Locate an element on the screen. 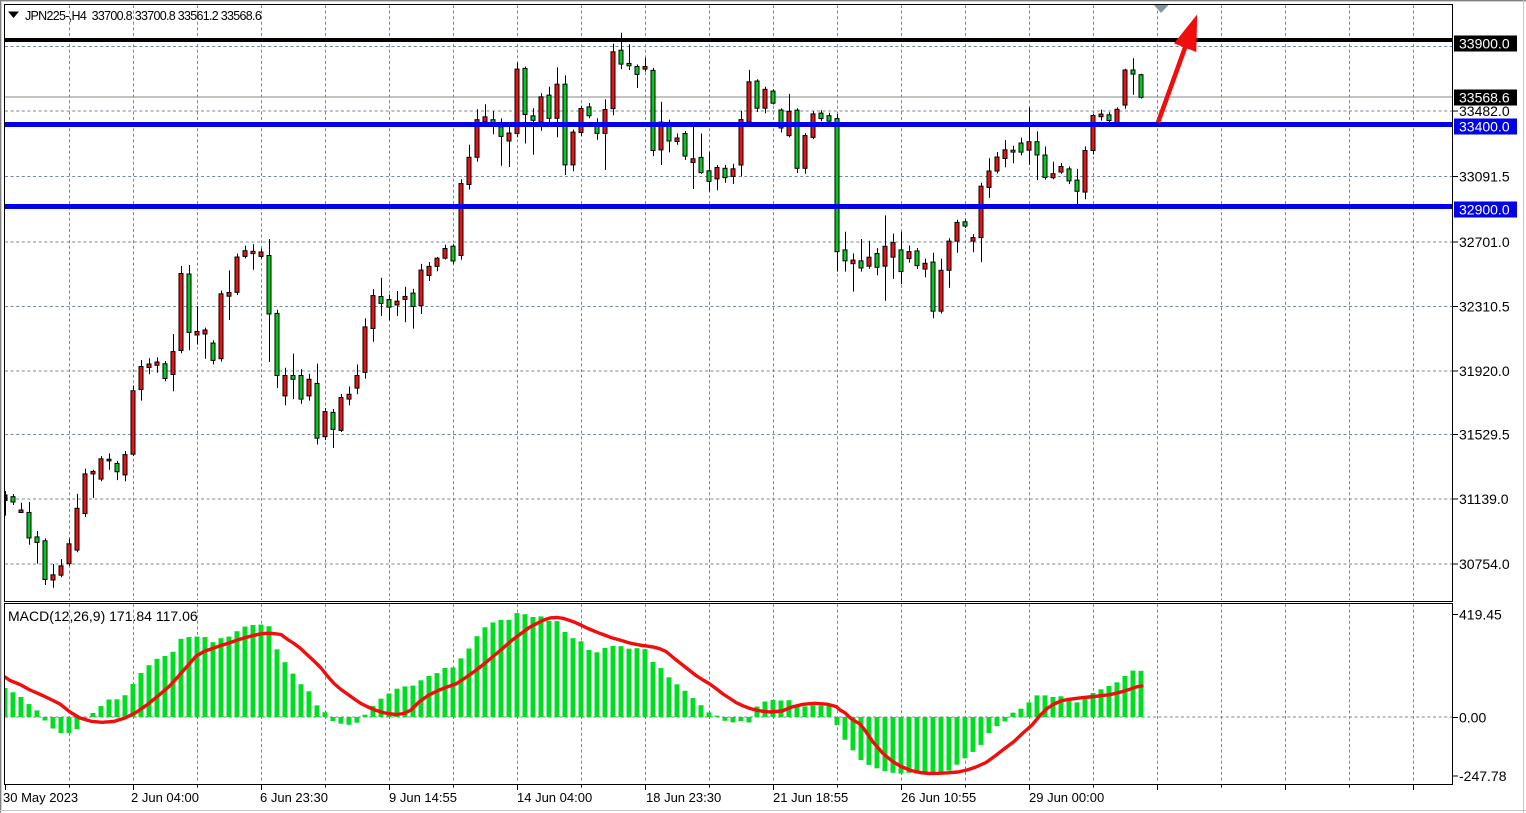 This screenshot has height=813, width=1526. svg-text: 18 Jun 23:30 is located at coordinates (683, 797).